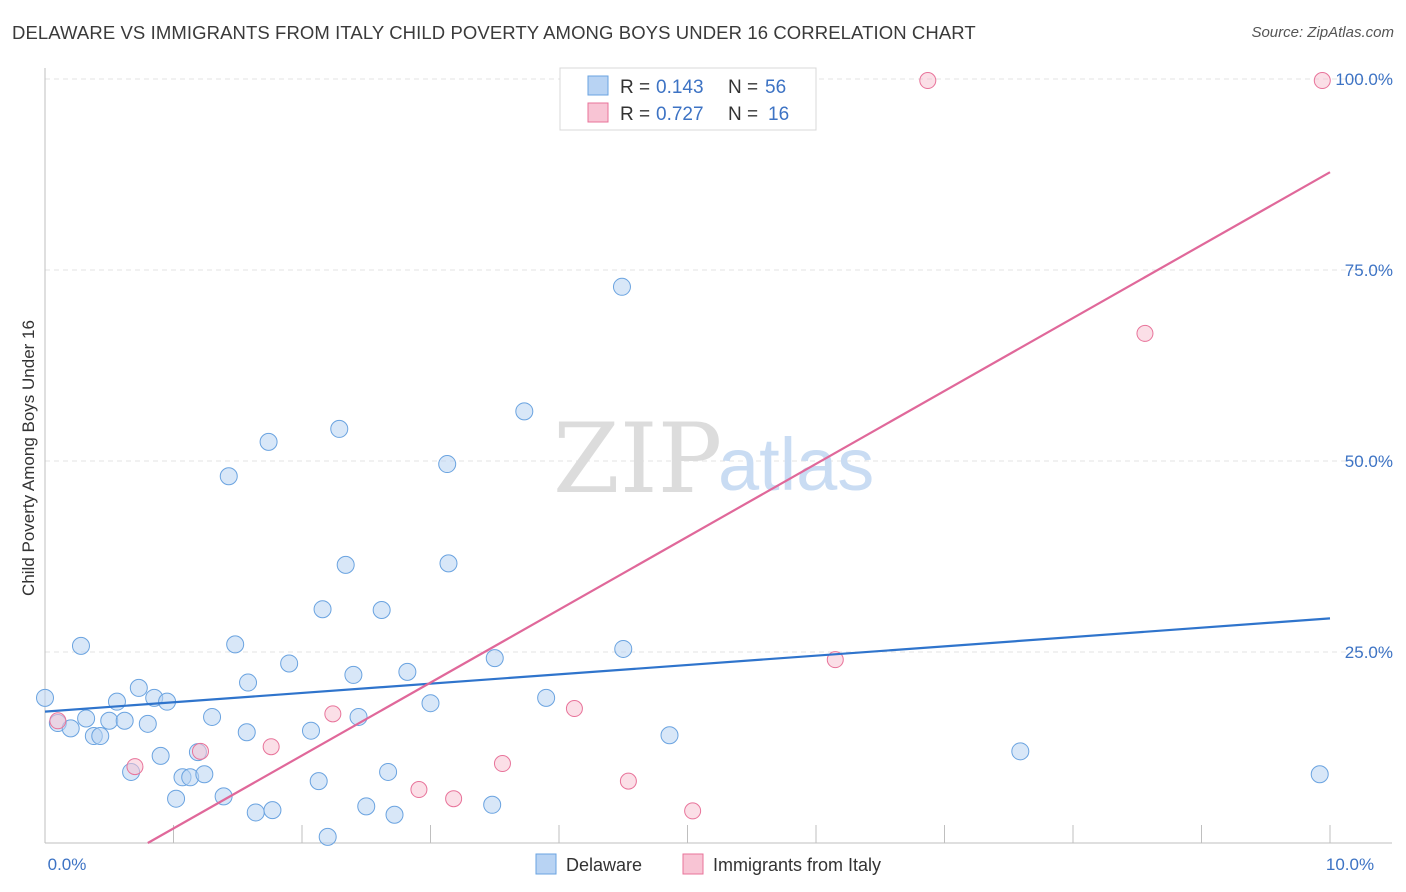 The image size is (1406, 892). I want to click on legend-r-label-1: R =, so click(635, 87).